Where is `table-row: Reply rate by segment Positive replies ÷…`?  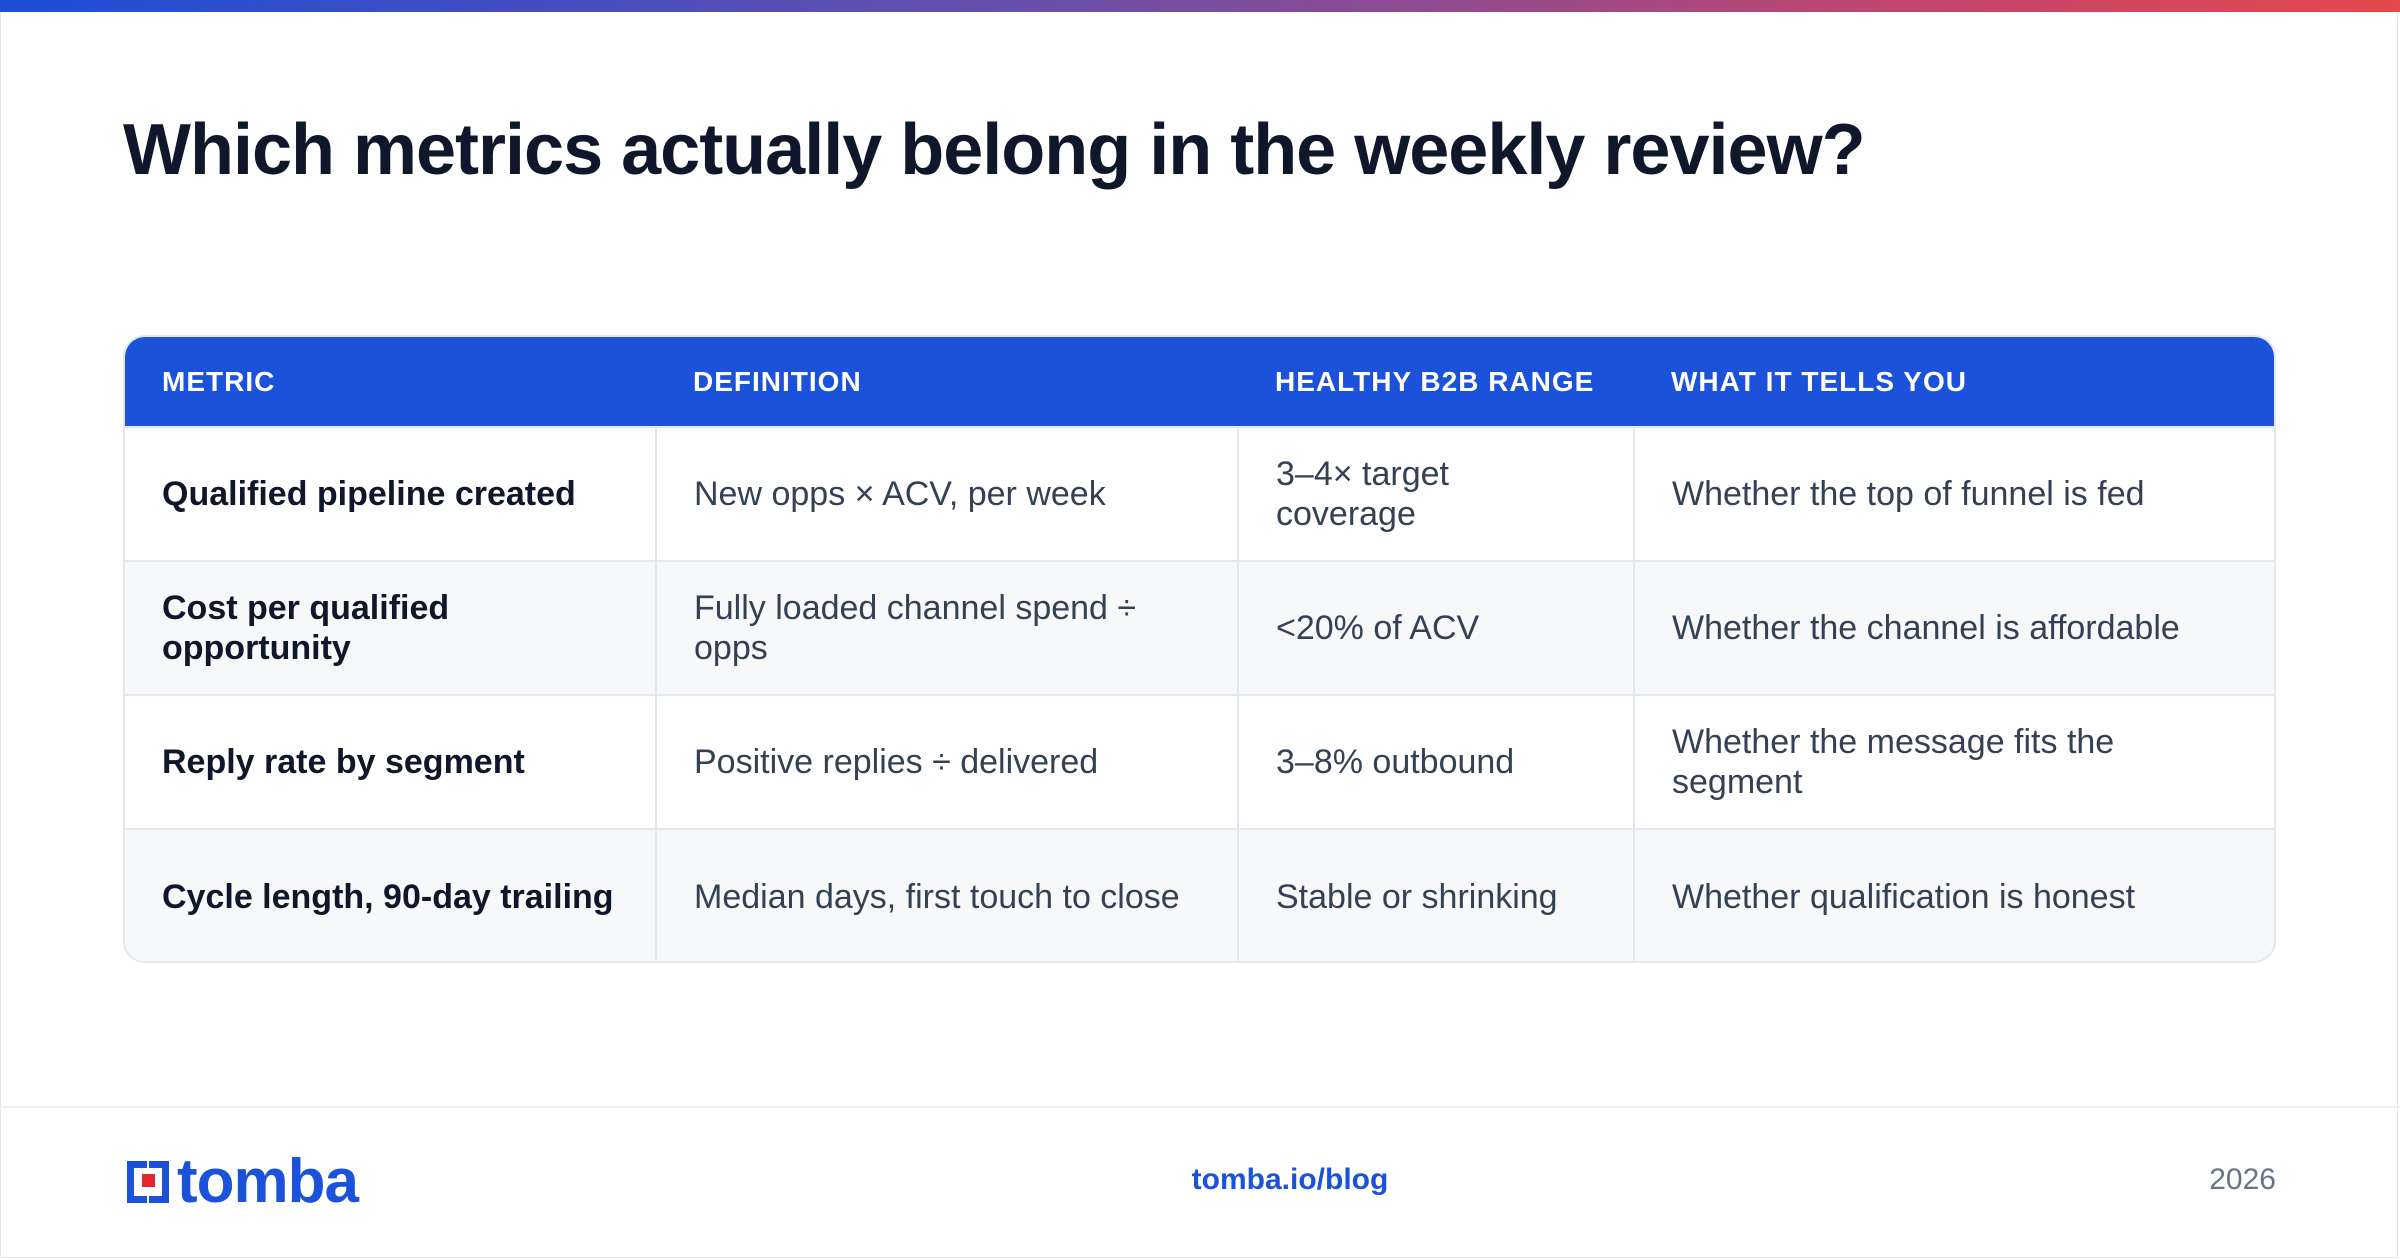 table-row: Reply rate by segment Positive replies ÷… is located at coordinates (1199, 761).